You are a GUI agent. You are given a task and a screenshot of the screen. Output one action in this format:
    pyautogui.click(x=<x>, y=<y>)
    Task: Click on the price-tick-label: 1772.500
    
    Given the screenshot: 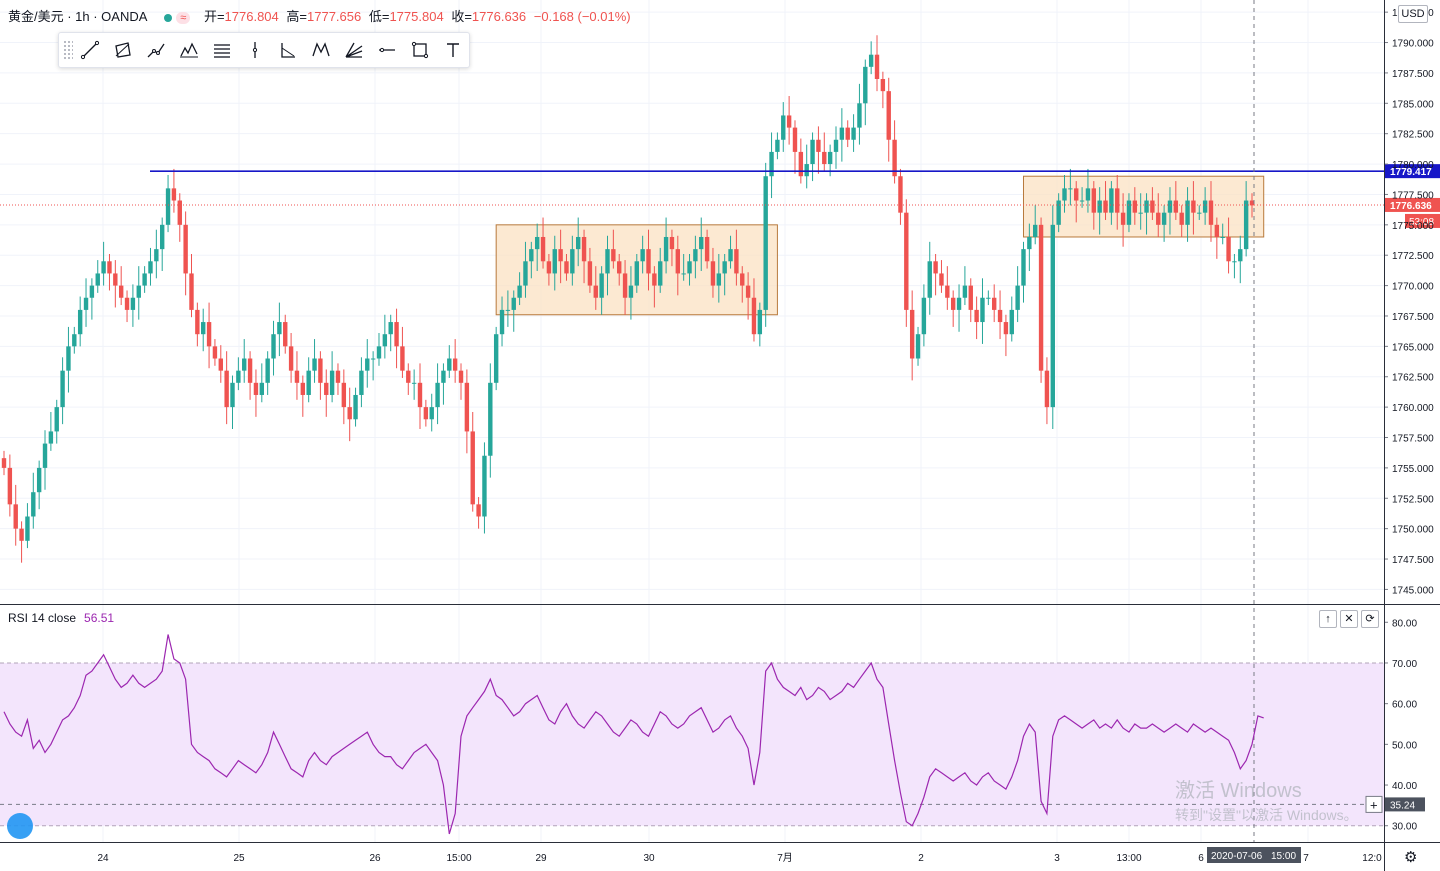 What is the action you would take?
    pyautogui.click(x=1413, y=256)
    